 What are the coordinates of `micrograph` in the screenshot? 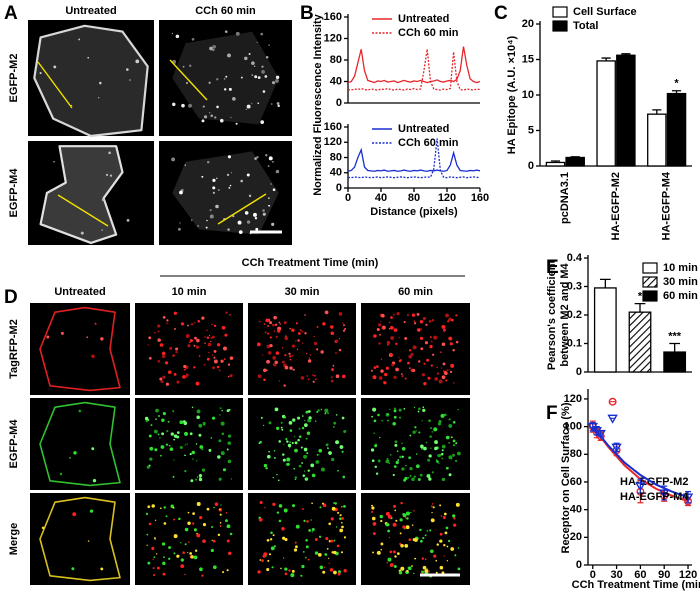 It's located at (80, 349).